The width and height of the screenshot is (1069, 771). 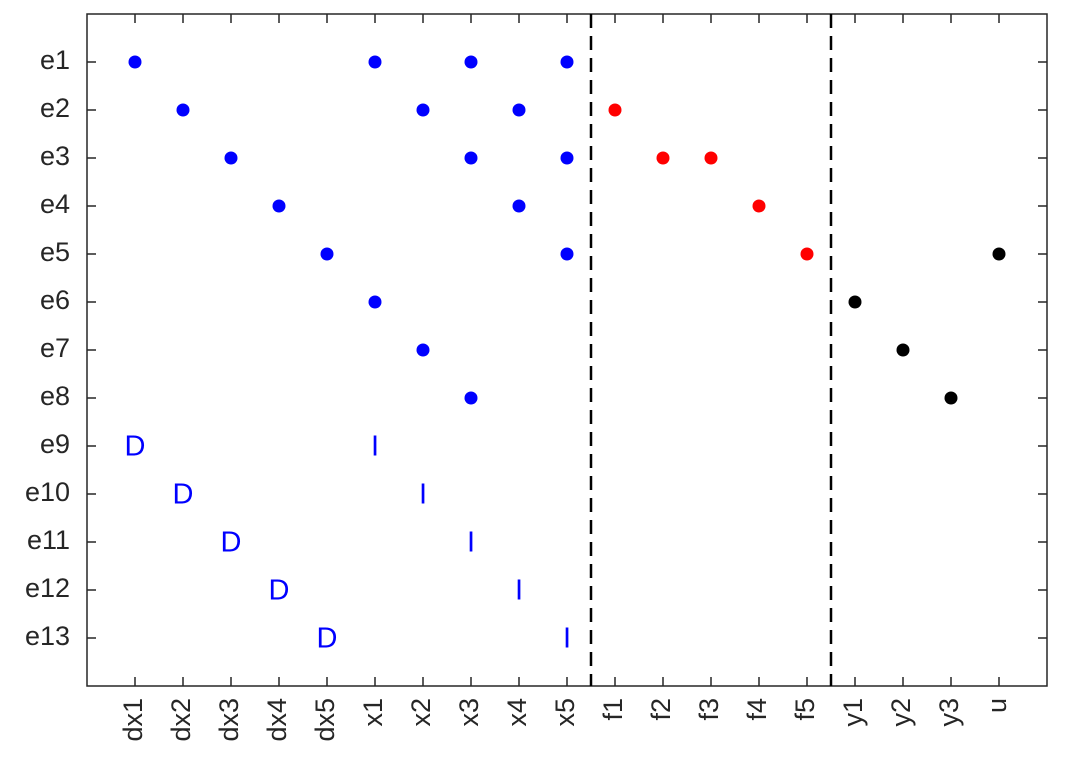 What do you see at coordinates (55, 348) in the screenshot?
I see `y-tick-label: e7` at bounding box center [55, 348].